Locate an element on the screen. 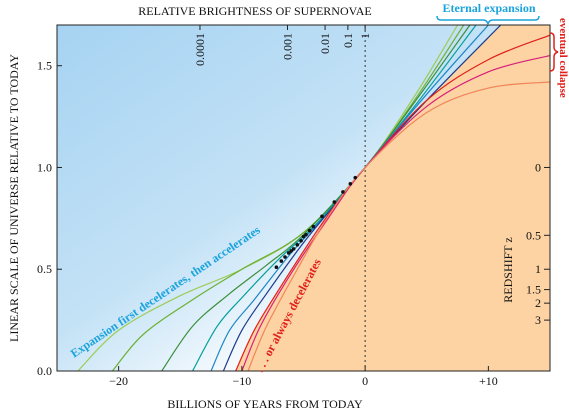 The image size is (569, 420). x2-tick-label: 0.001 is located at coordinates (287, 46).